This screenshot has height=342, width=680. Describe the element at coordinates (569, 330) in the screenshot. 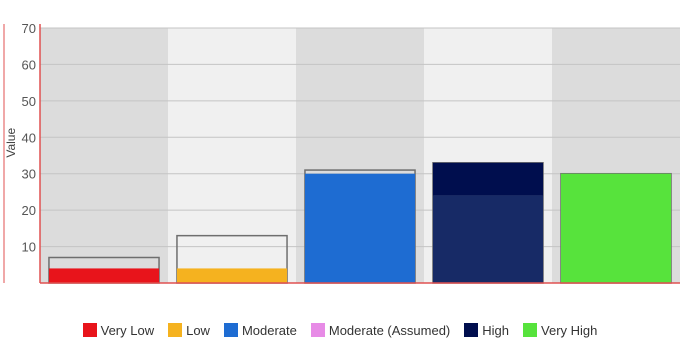

I see `legend-label: Very High` at that location.